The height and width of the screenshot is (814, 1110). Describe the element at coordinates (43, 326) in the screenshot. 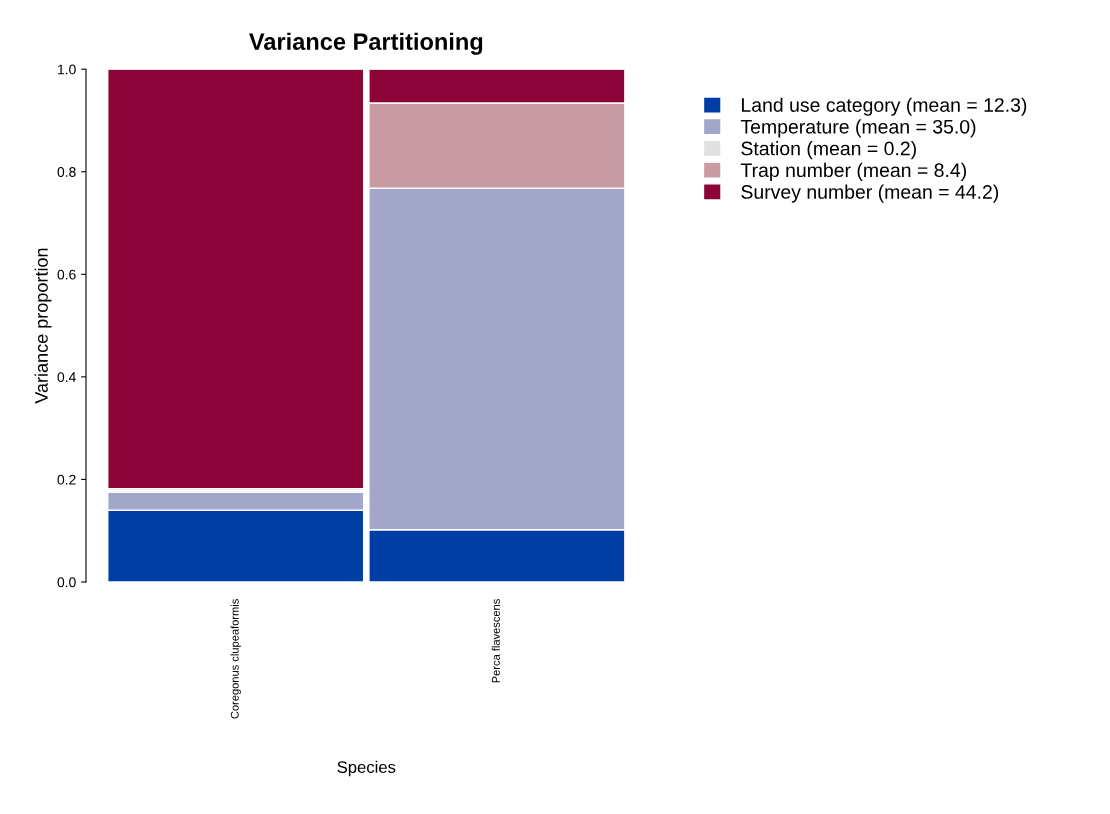

I see `y-axis-title: Variance proportion` at that location.